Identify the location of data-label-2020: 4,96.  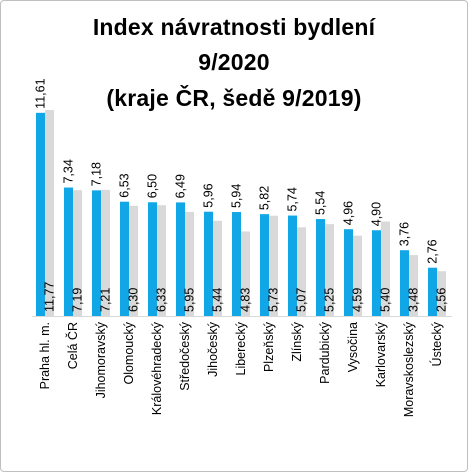
(349, 213).